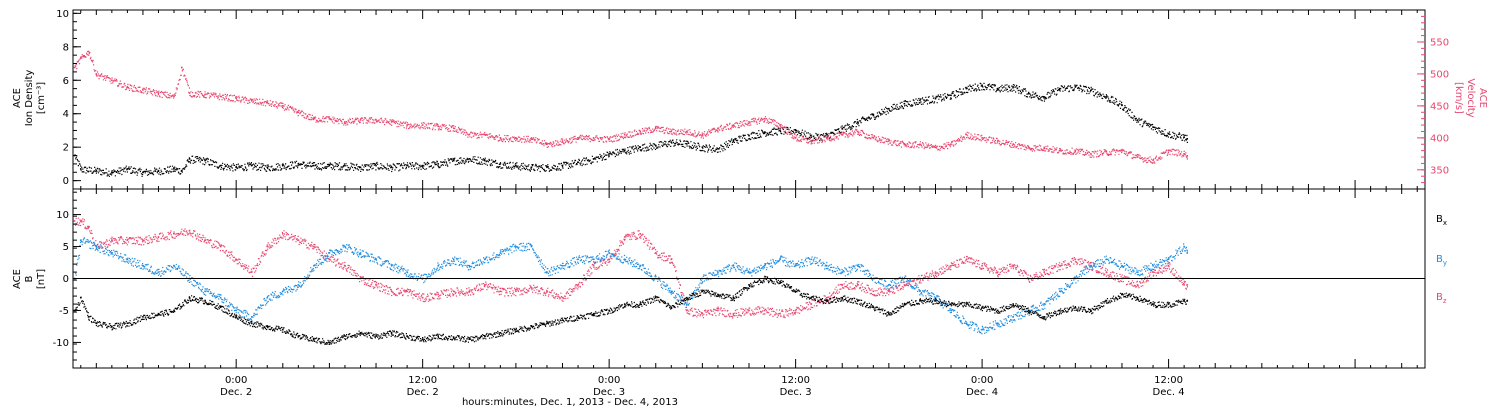 This screenshot has width=1500, height=410. Describe the element at coordinates (609, 392) in the screenshot. I see `xtick-date-label: Dec. 3` at that location.